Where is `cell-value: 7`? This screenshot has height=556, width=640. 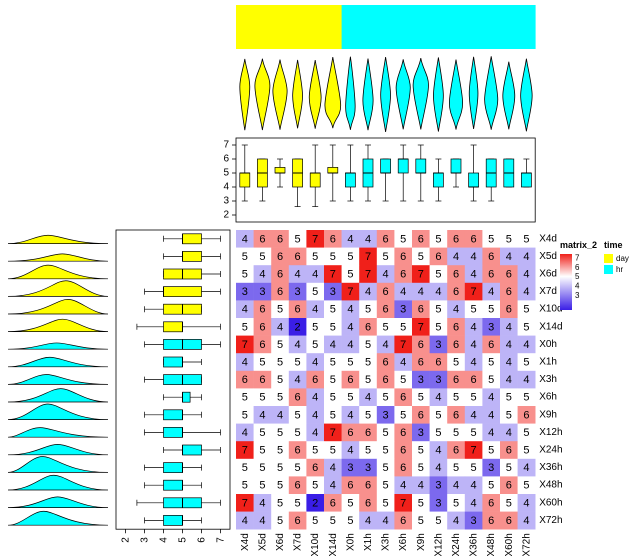
cell-value: 7 is located at coordinates (333, 433).